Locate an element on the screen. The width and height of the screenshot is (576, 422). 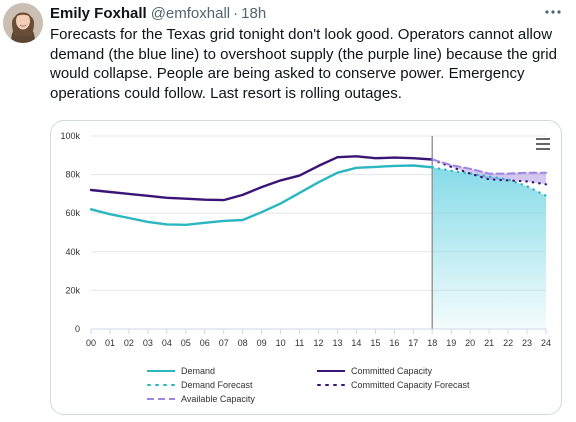
y-tick-label: 100k is located at coordinates (70, 136).